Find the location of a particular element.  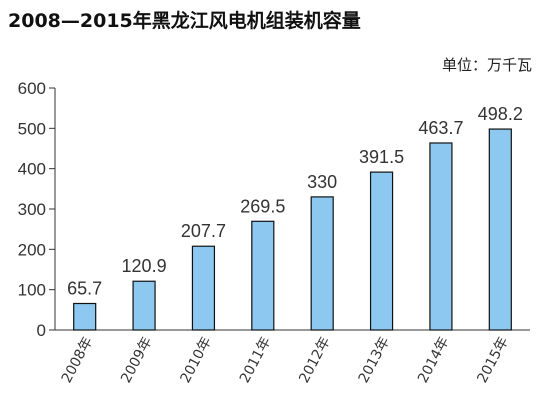

x-tick-label: 2013年 is located at coordinates (374, 359).